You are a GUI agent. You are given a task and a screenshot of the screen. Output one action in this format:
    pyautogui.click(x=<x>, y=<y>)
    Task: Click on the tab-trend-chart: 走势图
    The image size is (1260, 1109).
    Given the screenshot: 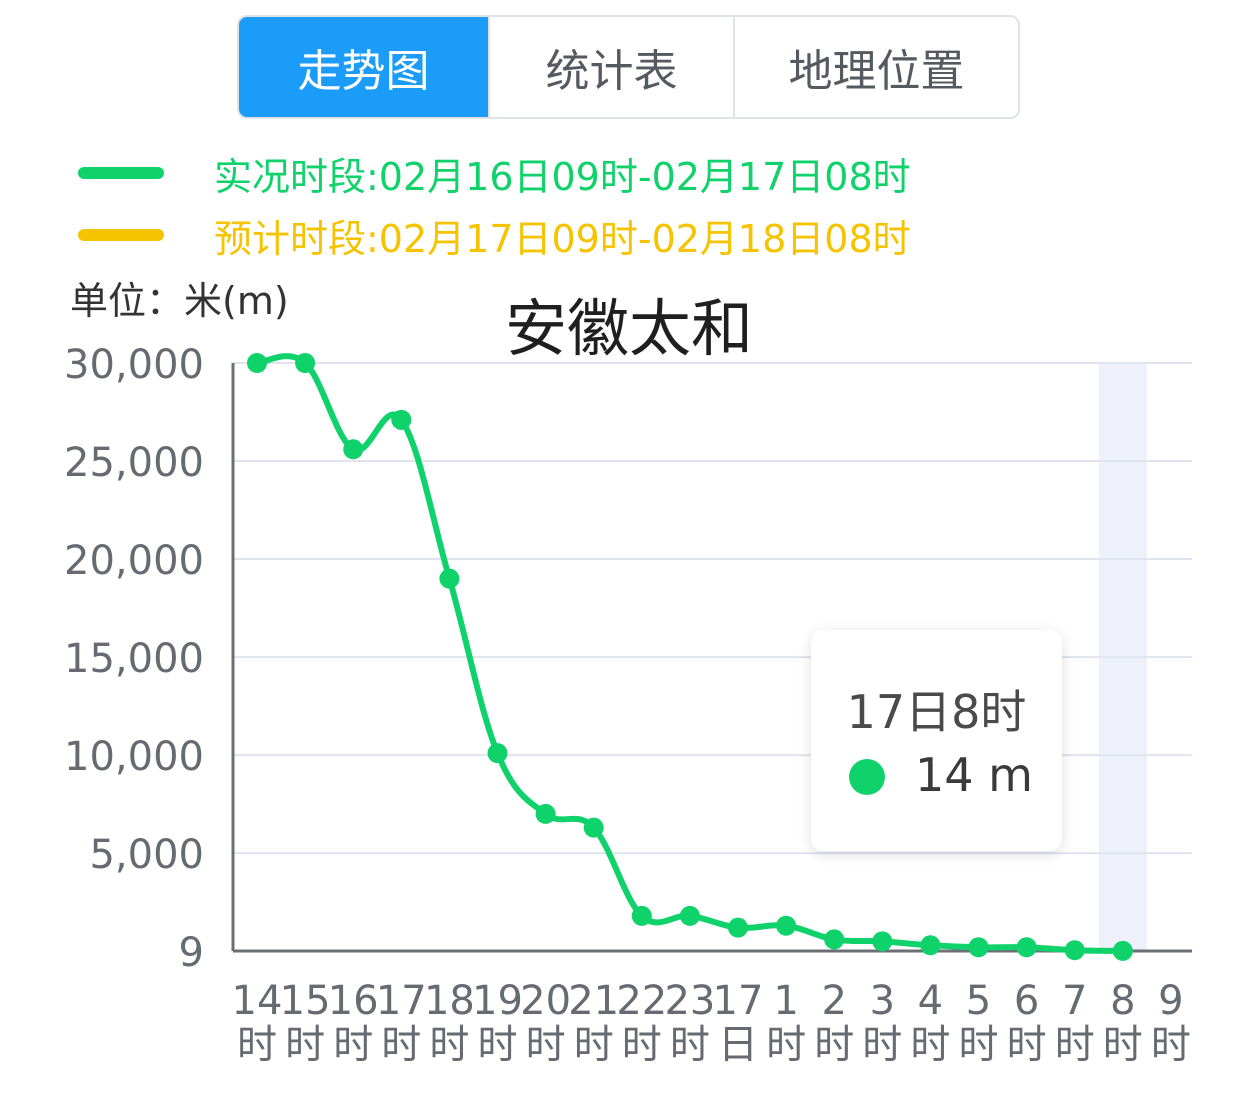 What is the action you would take?
    pyautogui.click(x=363, y=67)
    